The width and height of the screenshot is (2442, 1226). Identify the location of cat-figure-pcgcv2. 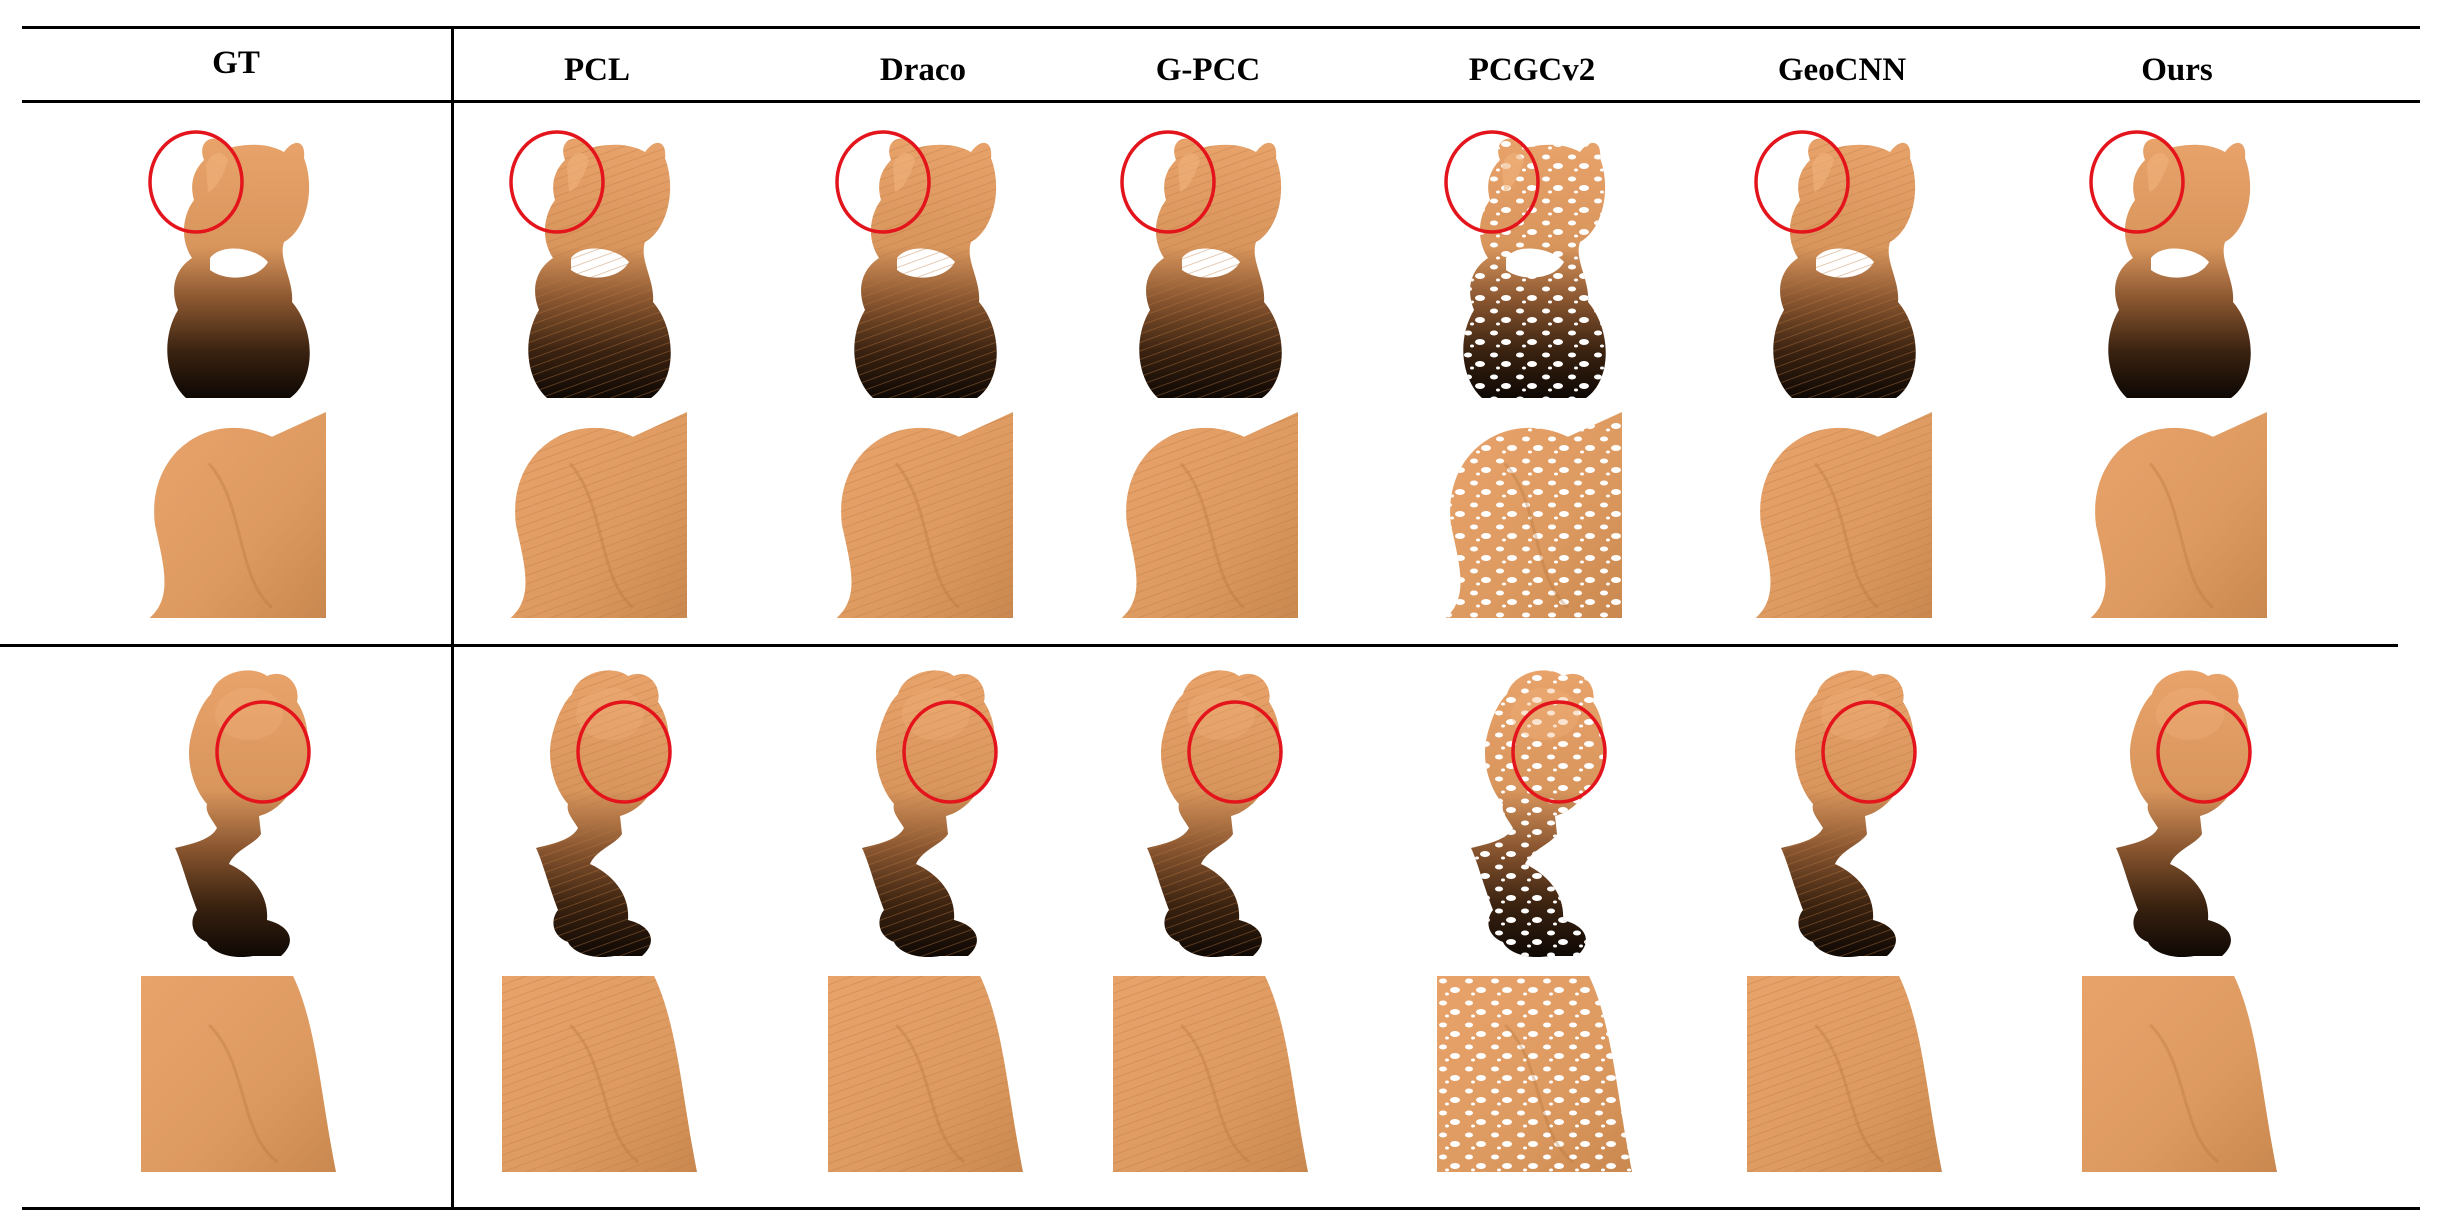
(1534, 268).